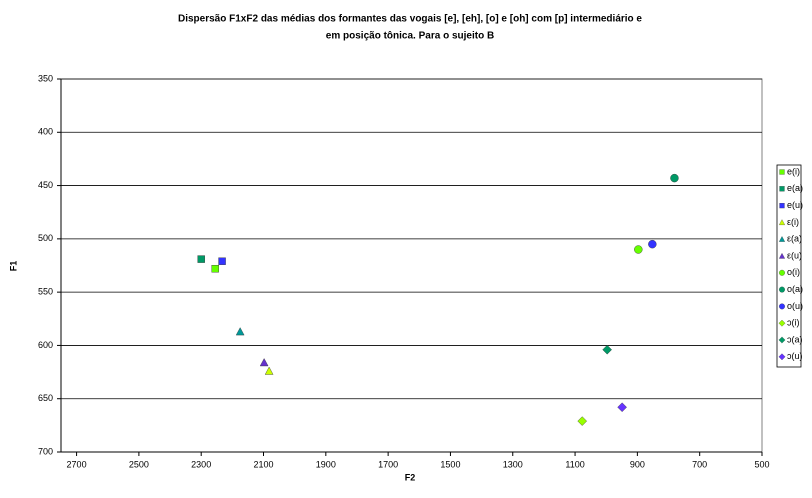 The width and height of the screenshot is (812, 498). I want to click on x-tick-label: 1500, so click(450, 464).